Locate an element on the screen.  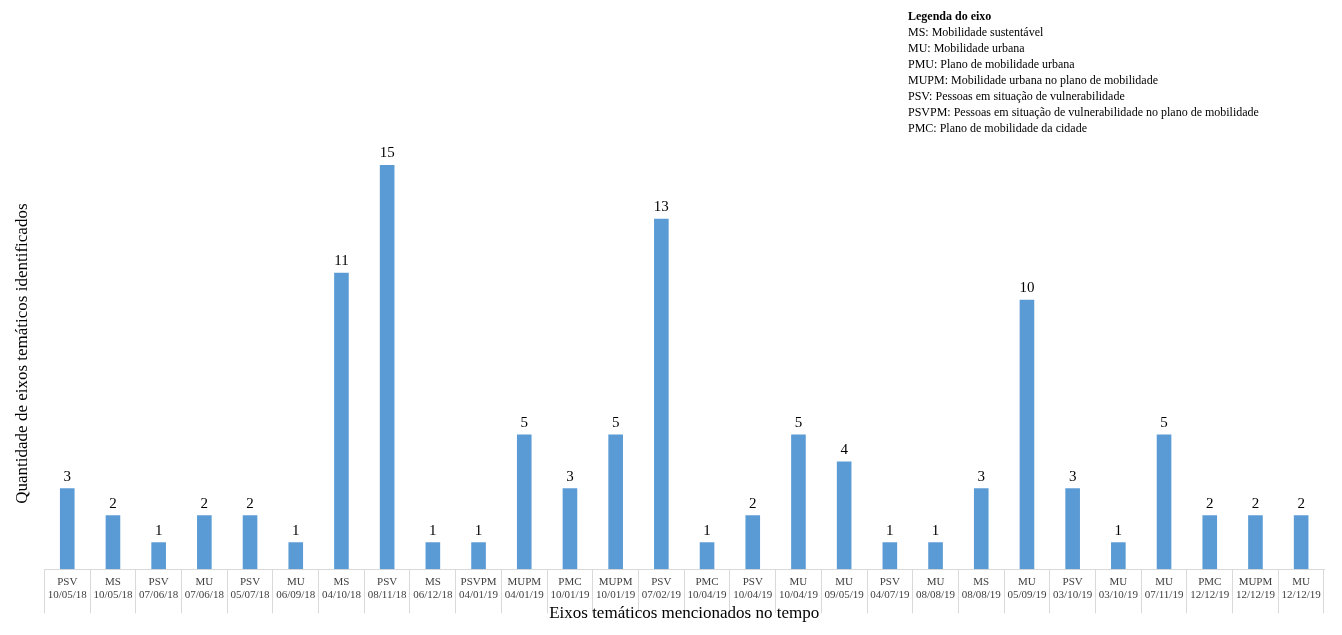
x-tick-label: MUPM 04/01/19 is located at coordinates (524, 587).